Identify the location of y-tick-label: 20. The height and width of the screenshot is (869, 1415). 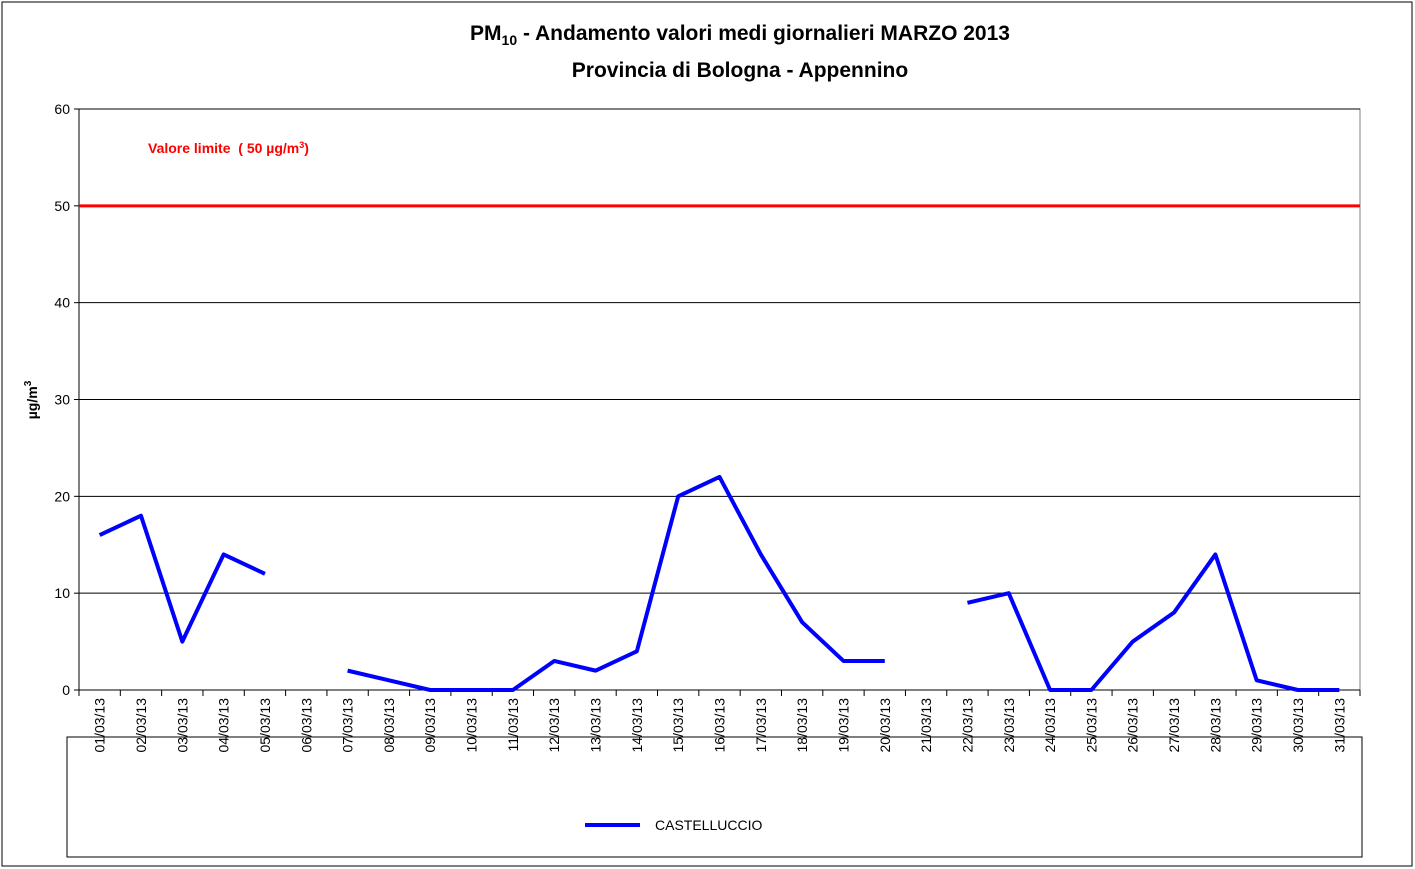
(62, 496).